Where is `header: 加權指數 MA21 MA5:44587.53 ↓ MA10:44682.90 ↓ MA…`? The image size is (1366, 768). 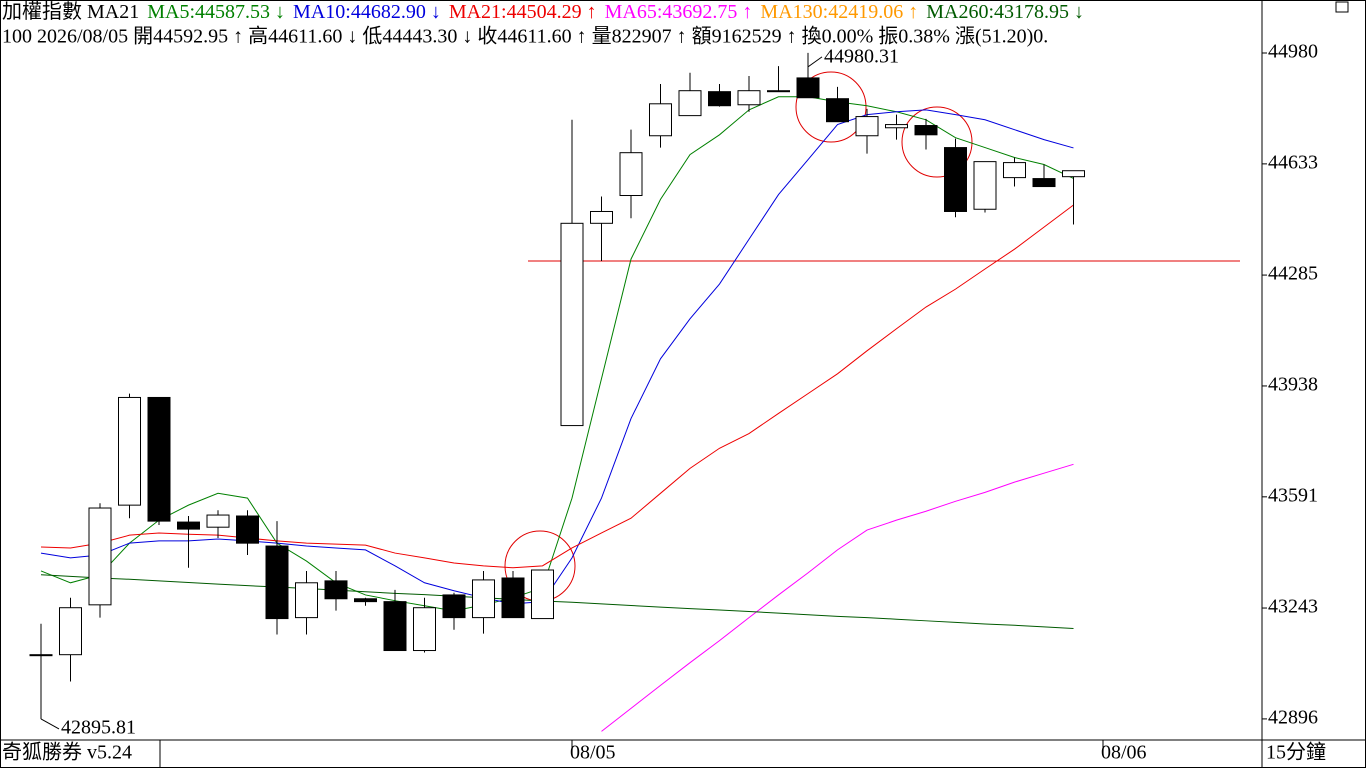
header: 加權指數 MA21 MA5:44587.53 ↓ MA10:44682.90 ↓ MA… is located at coordinates (543, 24).